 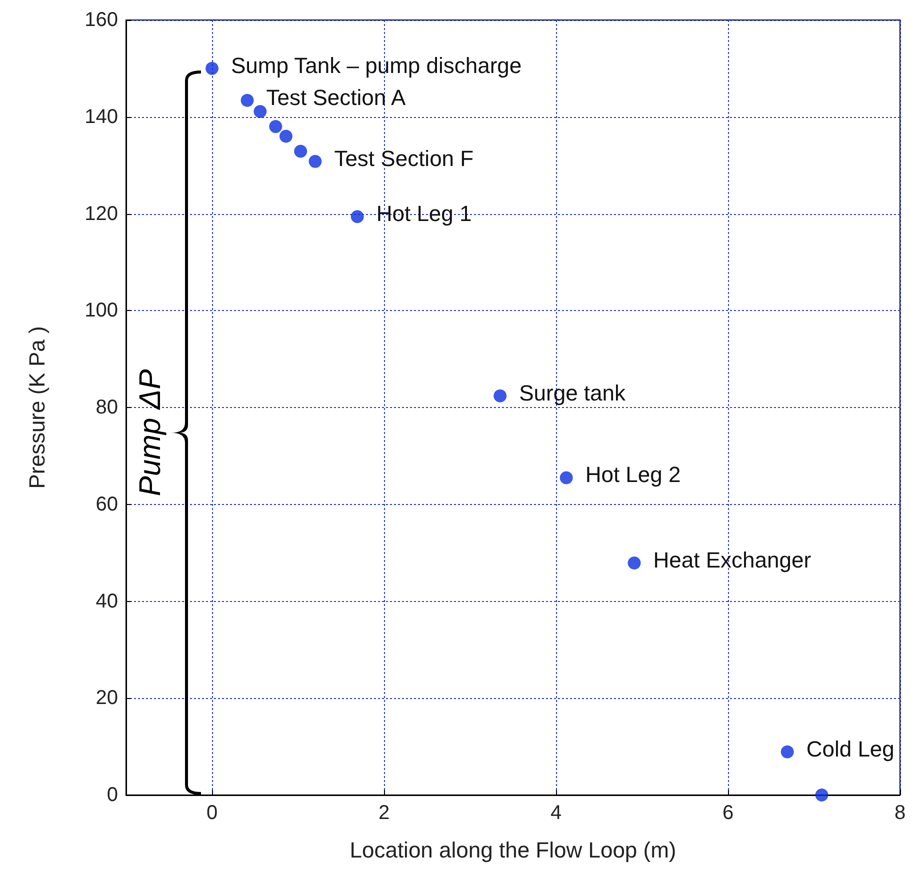 What do you see at coordinates (107, 601) in the screenshot?
I see `y-tick-label: 40` at bounding box center [107, 601].